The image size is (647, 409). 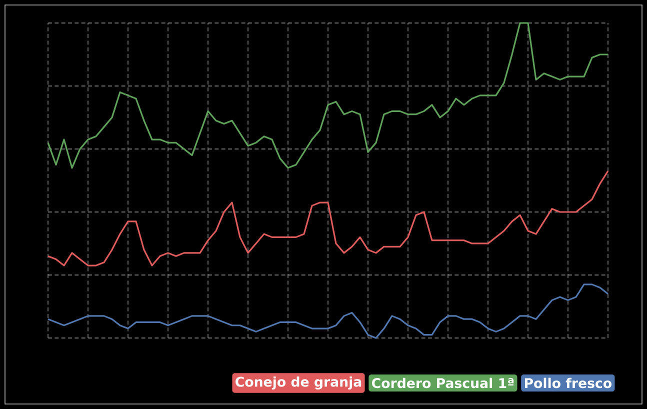 I want to click on text: Conejo de granja, so click(x=299, y=383).